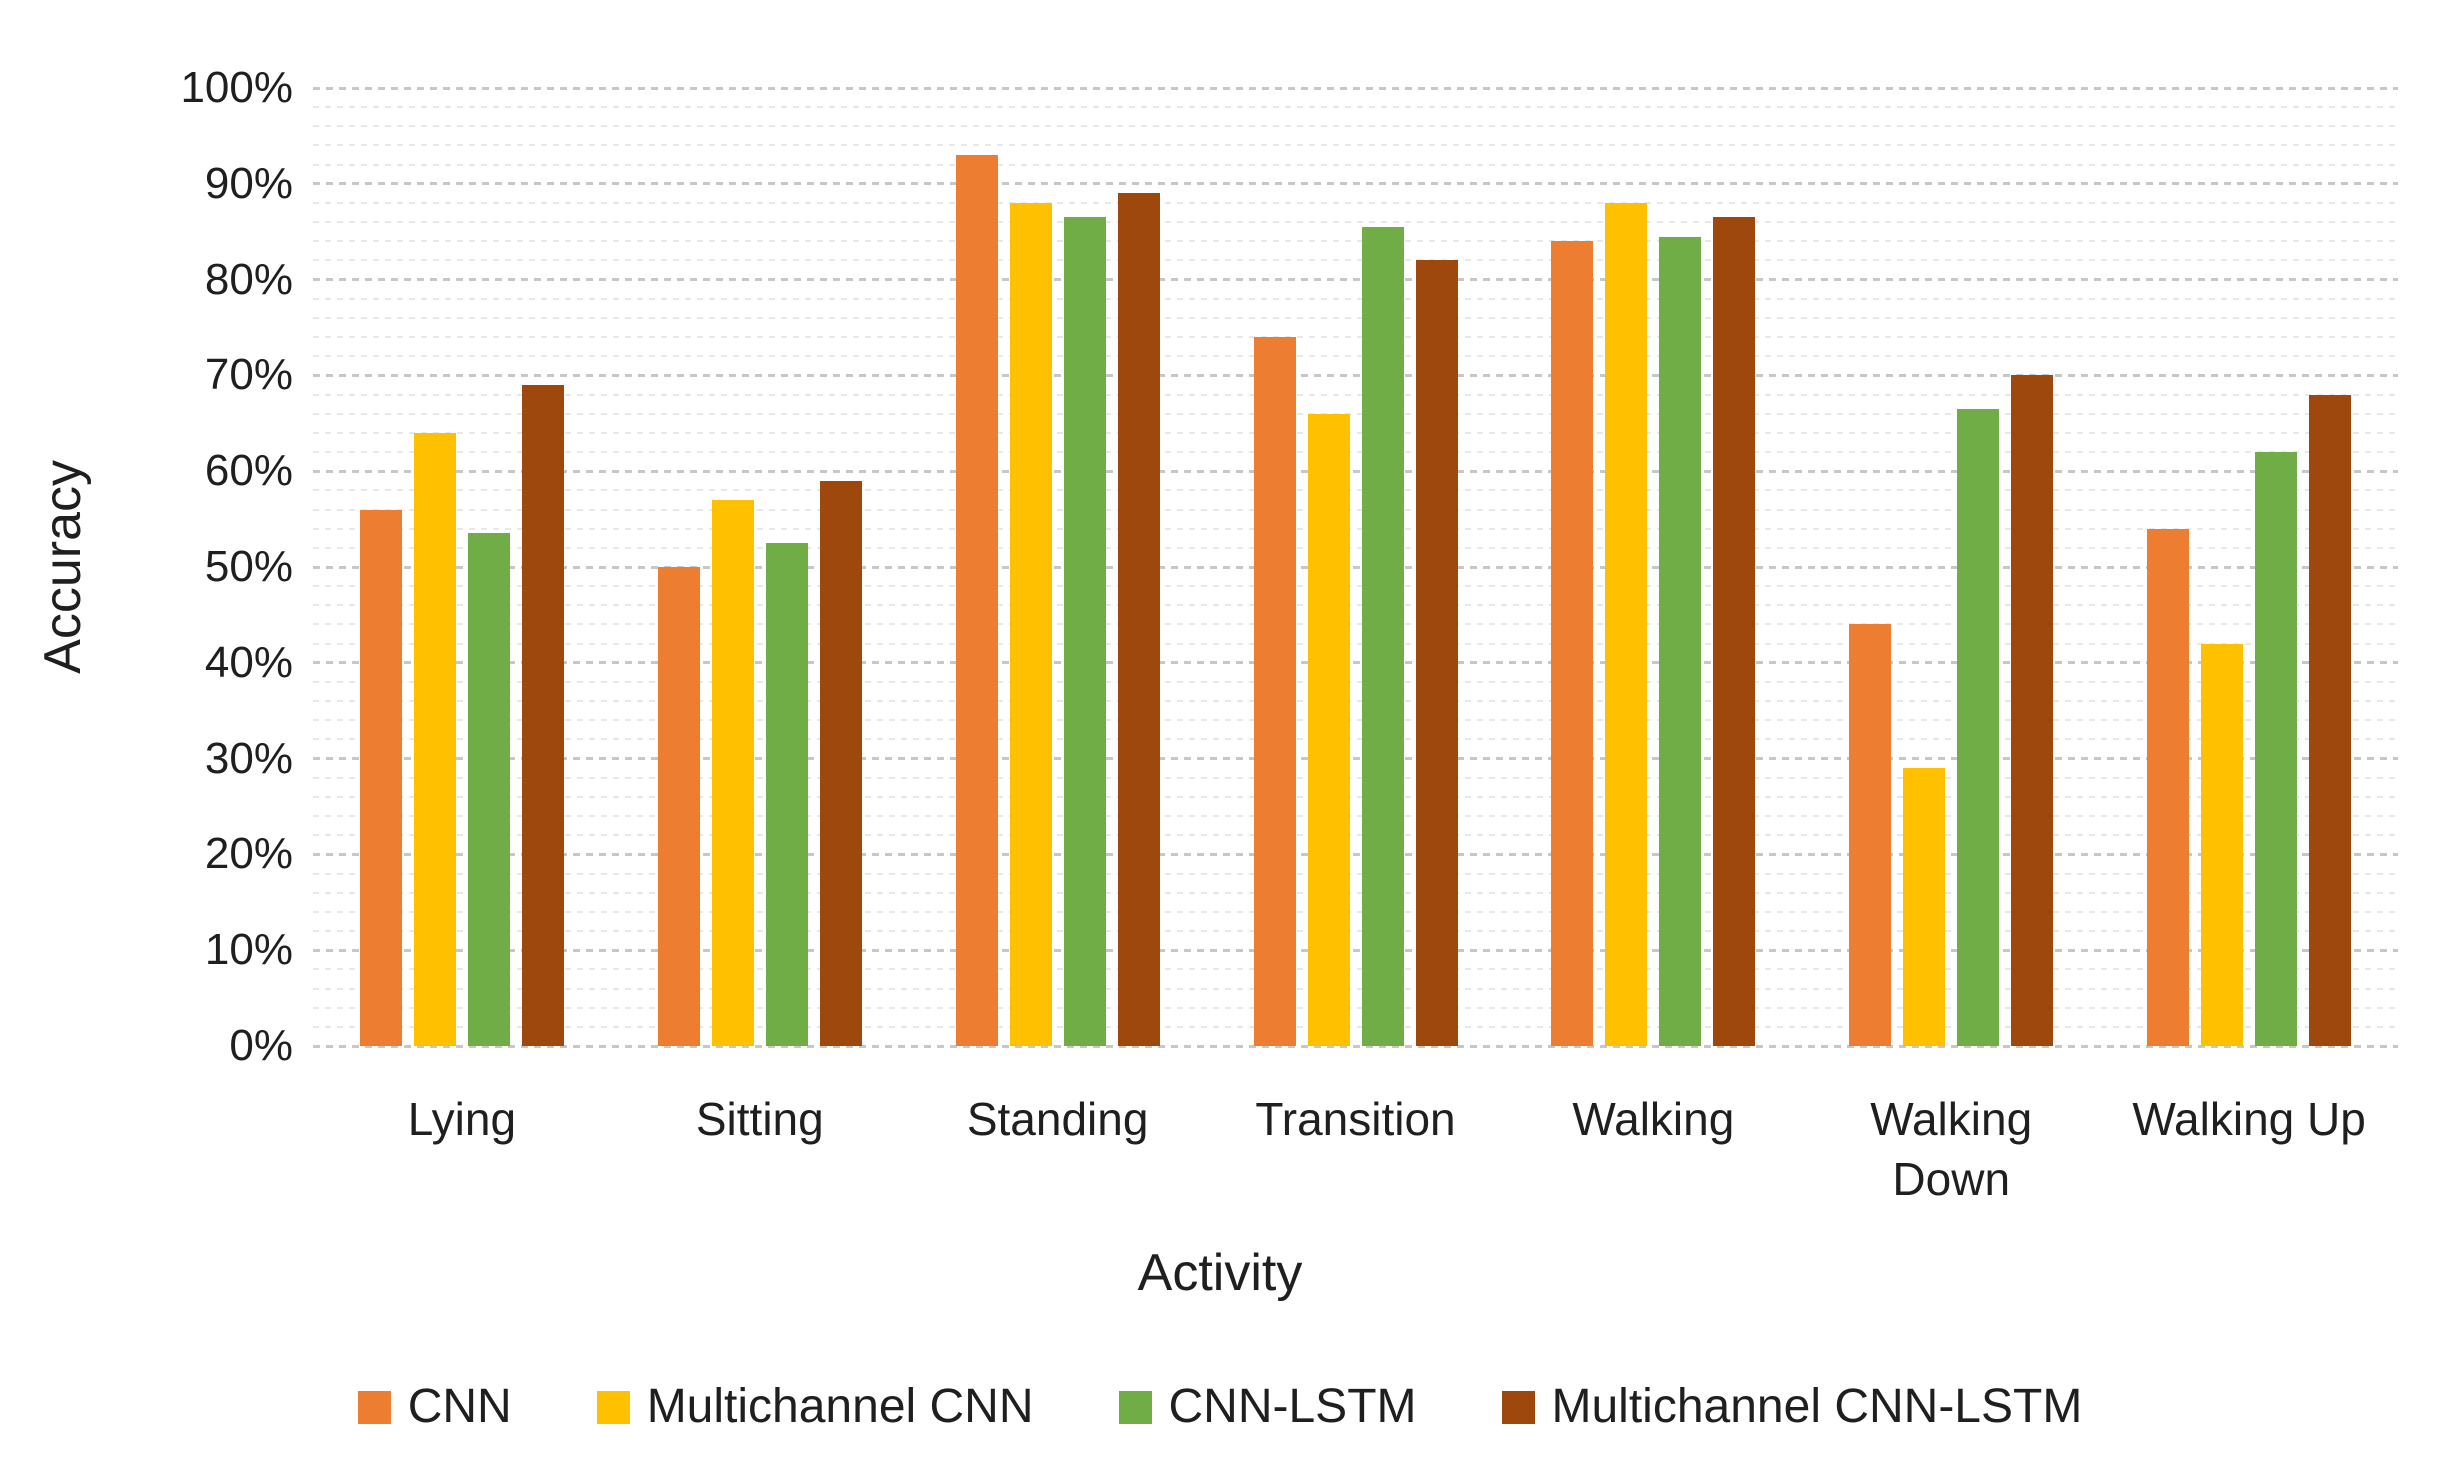  Describe the element at coordinates (760, 567) in the screenshot. I see `category-group-sitting` at that location.